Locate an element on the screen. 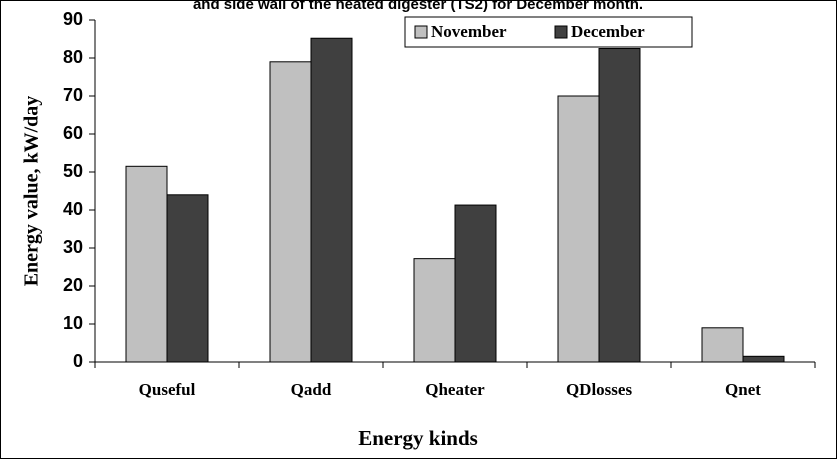 The image size is (837, 459). x-tick-label: QDlosses is located at coordinates (599, 389).